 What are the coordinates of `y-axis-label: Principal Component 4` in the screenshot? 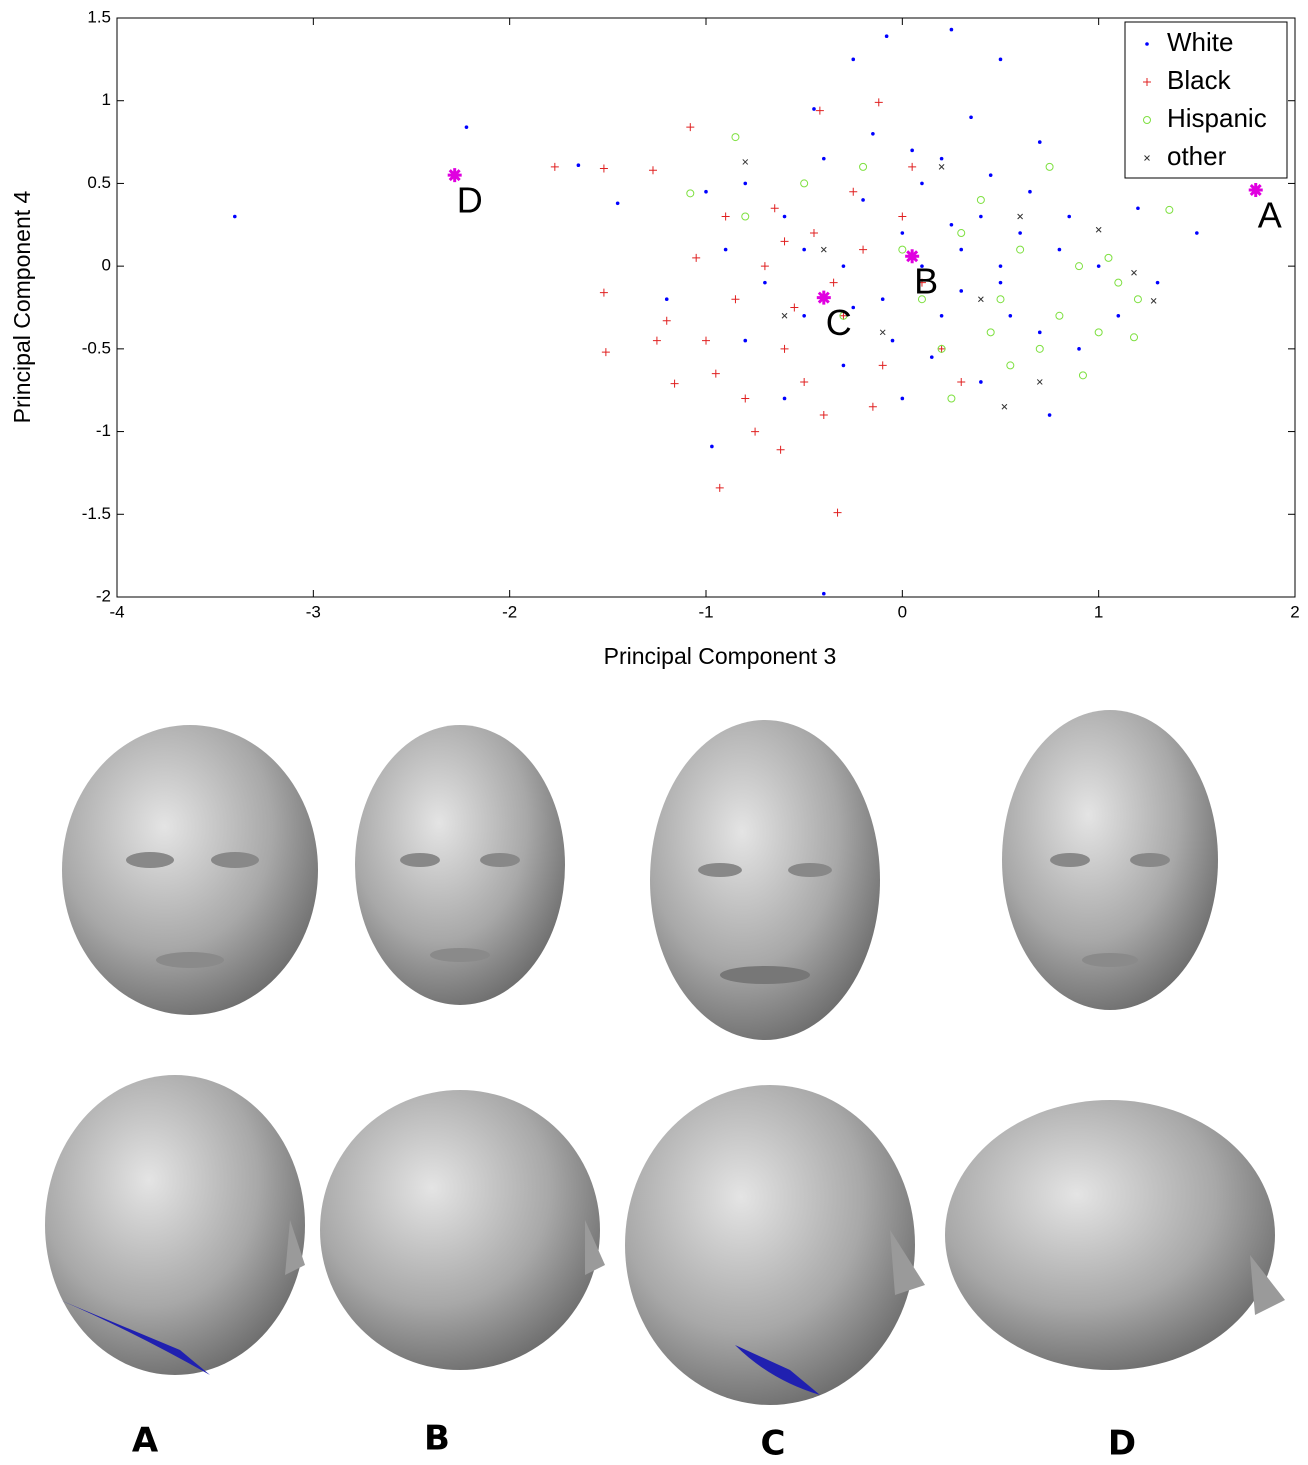 It's located at (22, 306).